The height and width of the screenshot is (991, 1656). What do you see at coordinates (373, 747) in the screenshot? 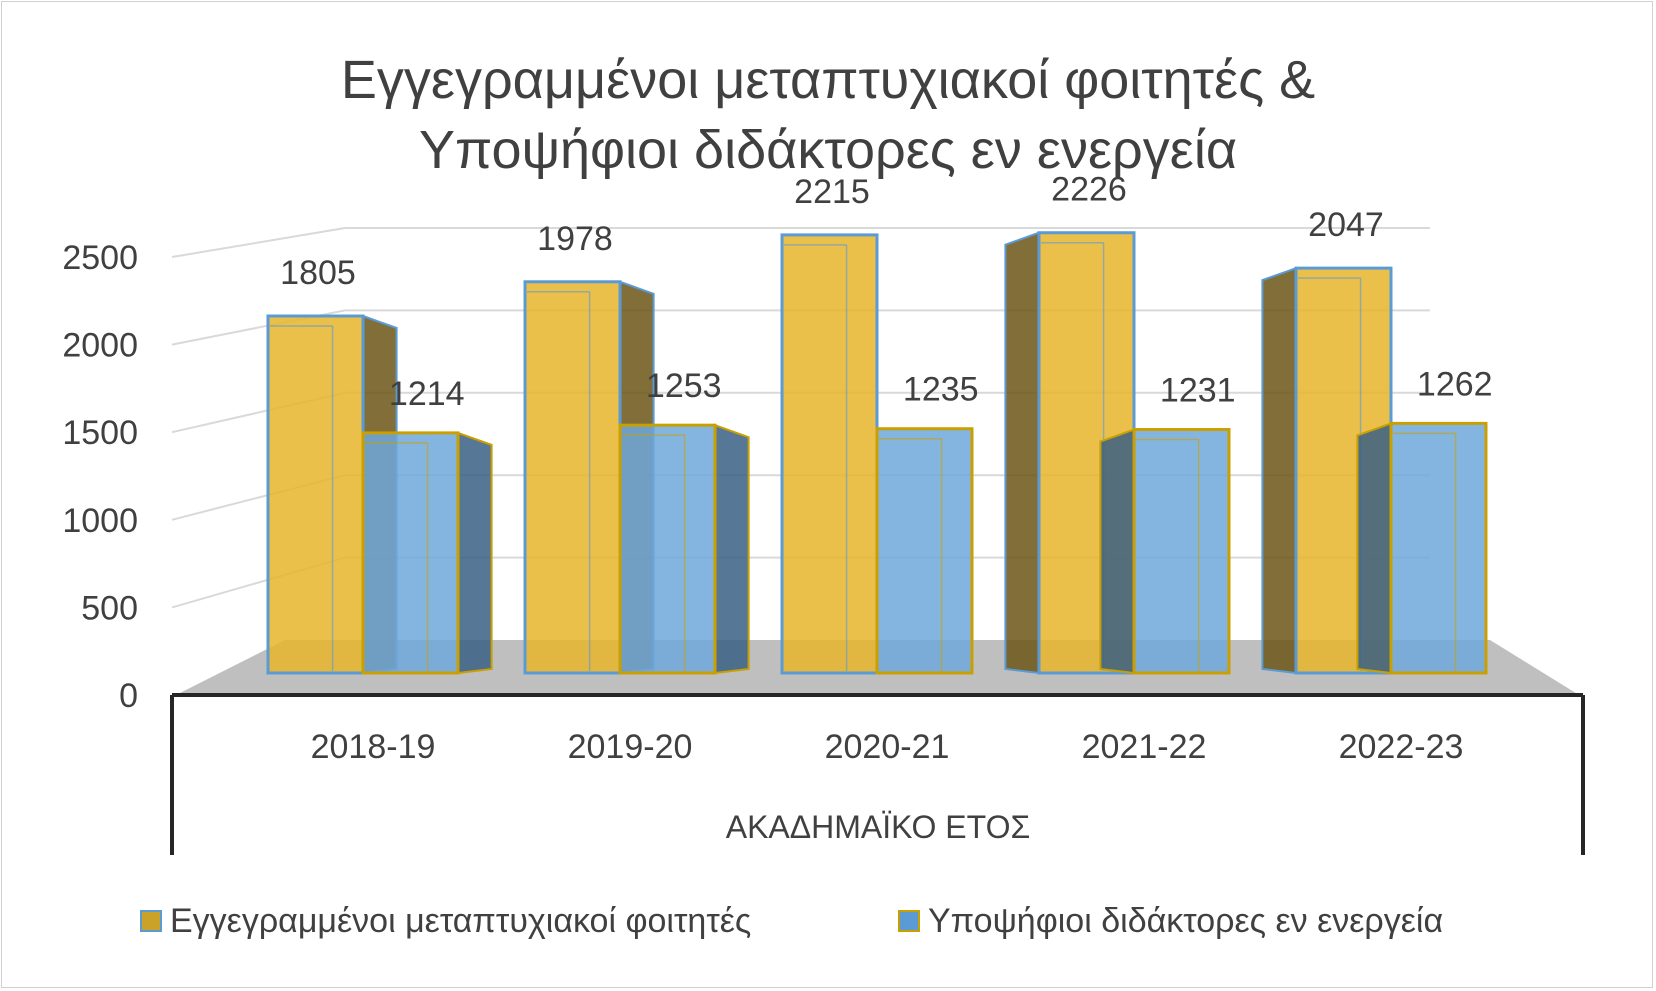
I see `x-tick-label-2018-19: 2018-19` at bounding box center [373, 747].